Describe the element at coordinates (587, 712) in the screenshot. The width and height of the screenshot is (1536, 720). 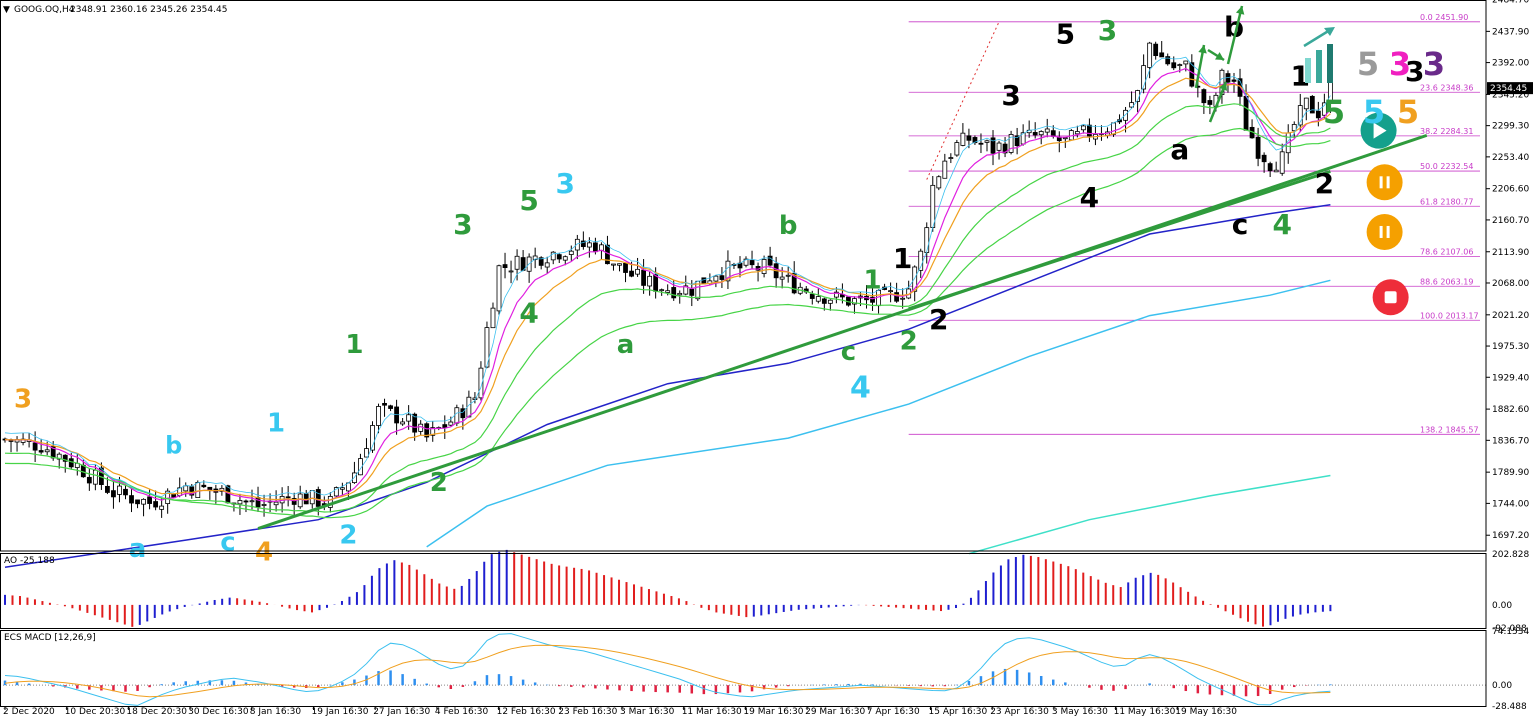
I see `time-label: 23 Feb 16:30` at that location.